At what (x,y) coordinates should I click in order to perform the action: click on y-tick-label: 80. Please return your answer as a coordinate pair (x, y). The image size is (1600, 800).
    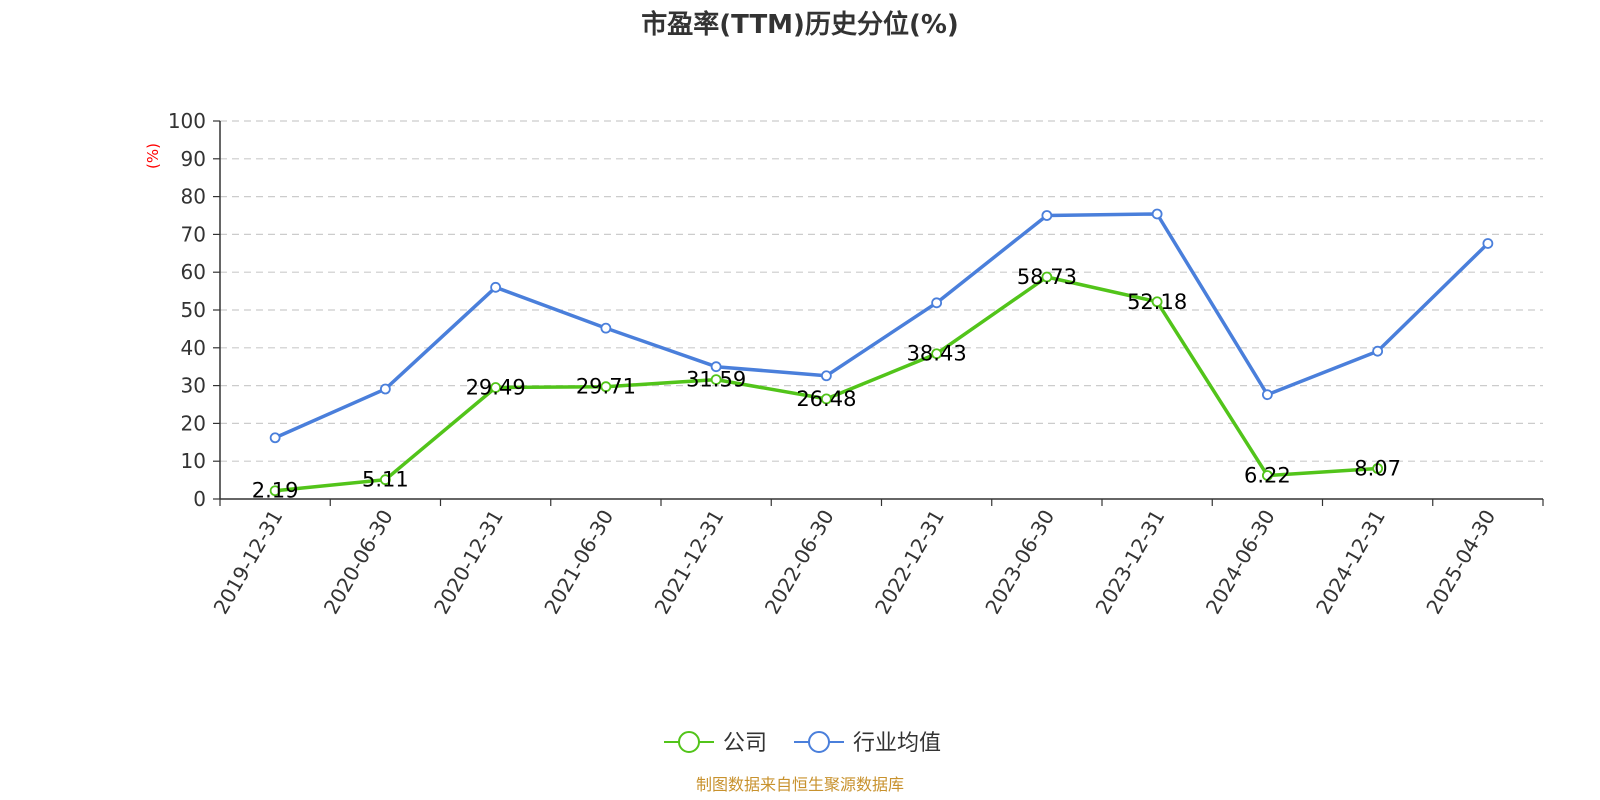
    Looking at the image, I should click on (193, 197).